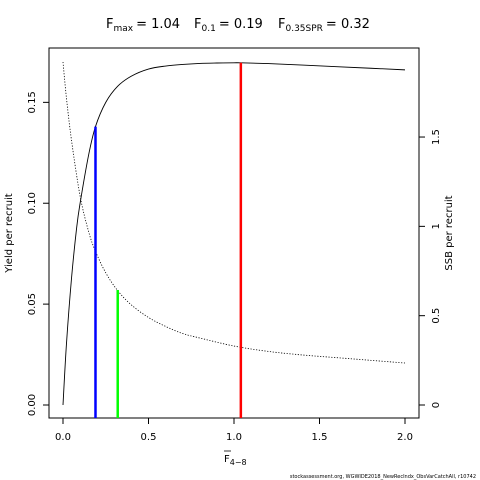 This screenshot has width=480, height=480. Describe the element at coordinates (149, 437) in the screenshot. I see `x-tick-label-1: 0.5` at that location.